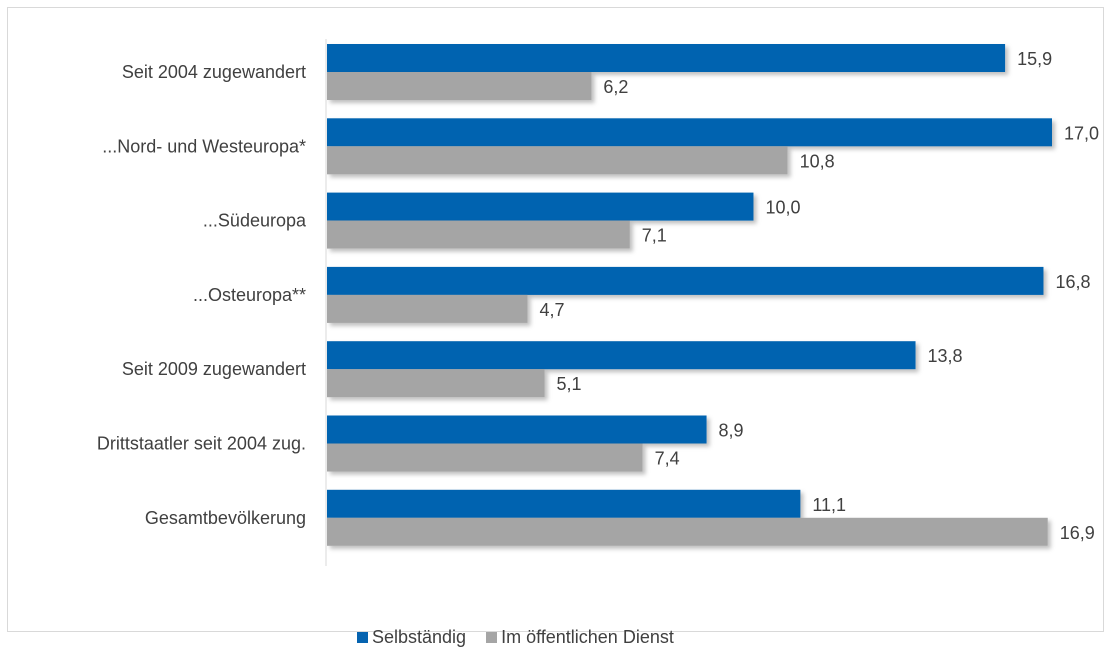  I want to click on data-label: 15,9, so click(1034, 59).